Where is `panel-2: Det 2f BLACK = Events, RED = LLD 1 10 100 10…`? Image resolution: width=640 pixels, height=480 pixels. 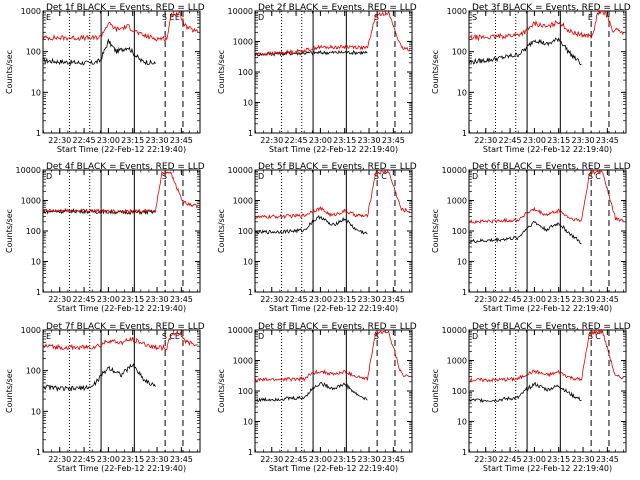 panel-2: Det 2f BLACK = Events, RED = LLD 1 10 100 10… is located at coordinates (317, 78).